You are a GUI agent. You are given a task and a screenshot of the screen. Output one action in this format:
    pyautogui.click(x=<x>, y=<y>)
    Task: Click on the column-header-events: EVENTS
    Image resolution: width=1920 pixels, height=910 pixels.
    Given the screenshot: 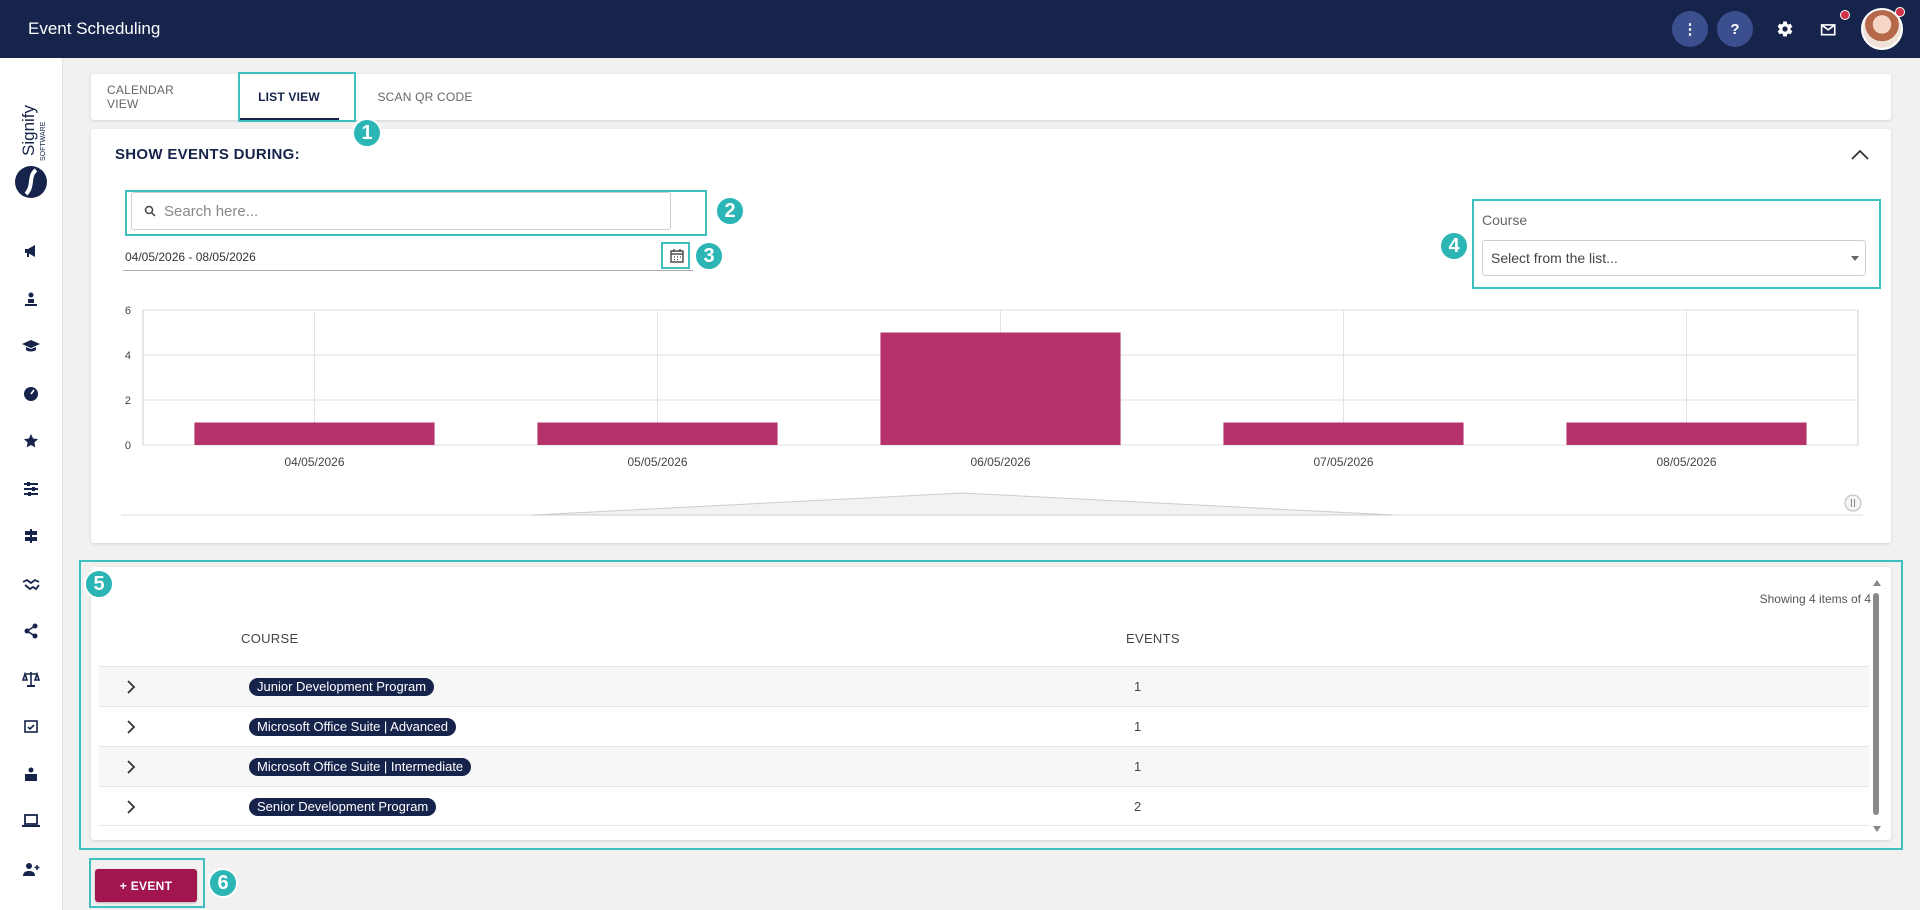 What is the action you would take?
    pyautogui.click(x=1153, y=638)
    